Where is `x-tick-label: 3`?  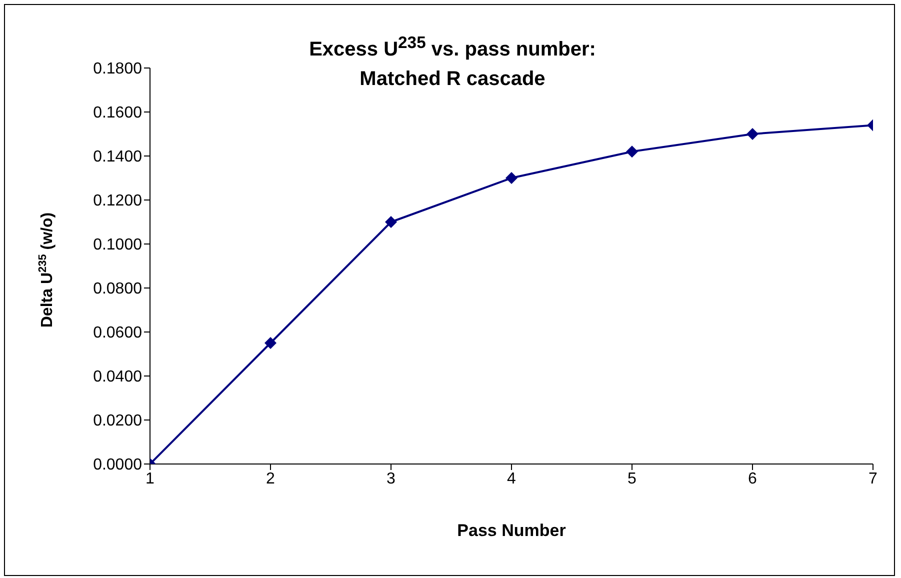
x-tick-label: 3 is located at coordinates (391, 479).